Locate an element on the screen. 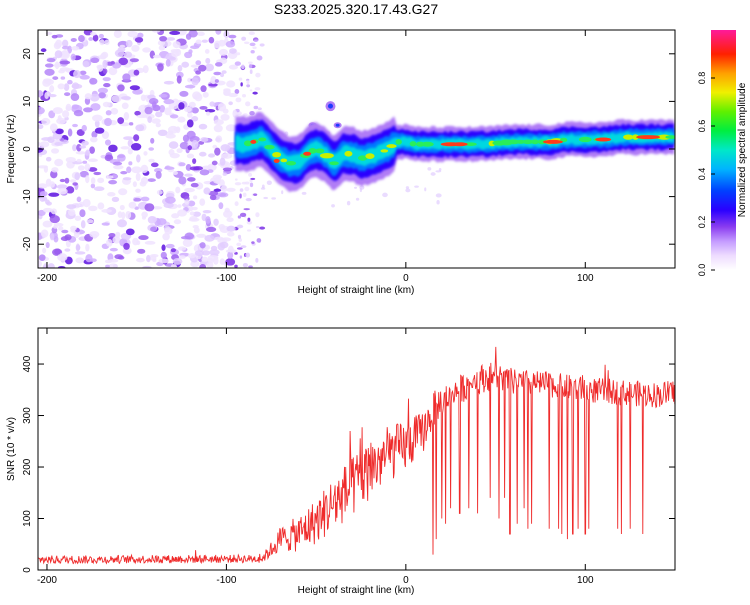 This screenshot has height=605, width=750. spectrogram-x-axis-label: Height of straight line (km) is located at coordinates (356, 290).